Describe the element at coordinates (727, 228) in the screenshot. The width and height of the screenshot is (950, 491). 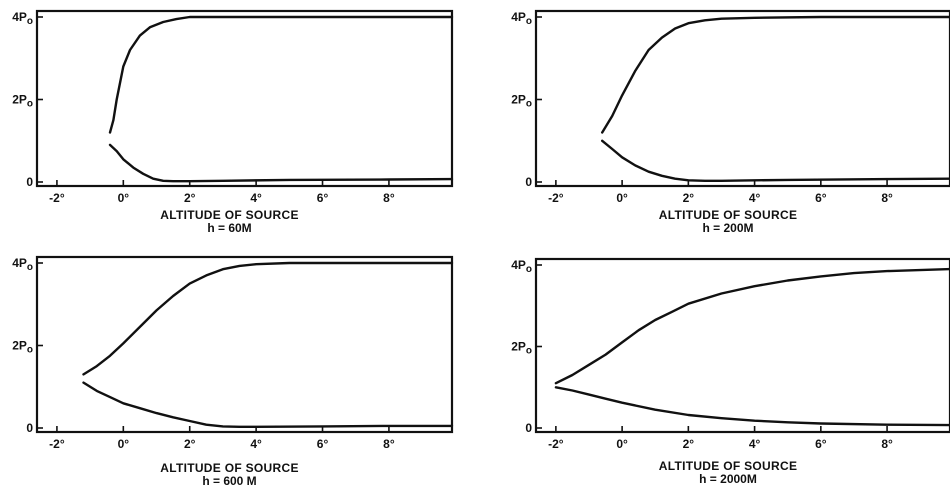
I see `panel-subtitle: h = 200M` at that location.